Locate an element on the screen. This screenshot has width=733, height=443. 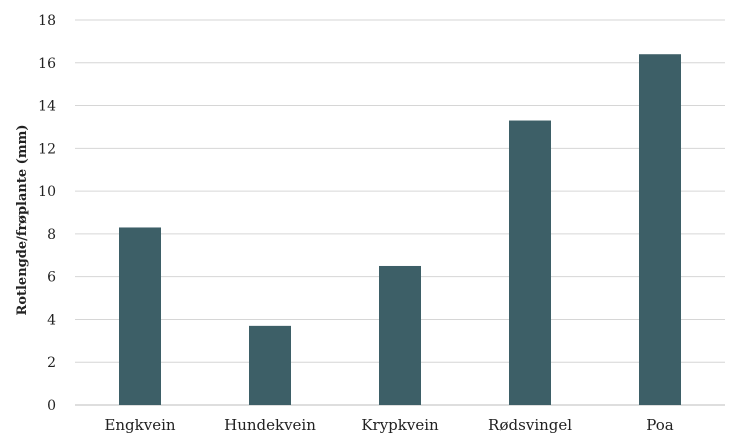
y-tick-label: 4 is located at coordinates (51, 320).